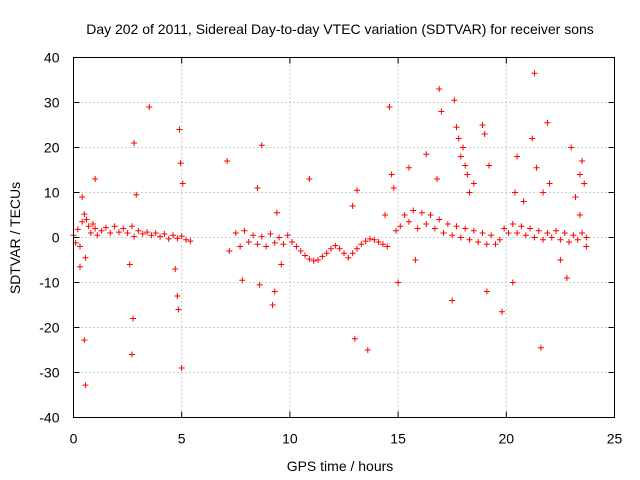 Image resolution: width=640 pixels, height=480 pixels. What do you see at coordinates (56, 238) in the screenshot?
I see `y-tick-label: 0` at bounding box center [56, 238].